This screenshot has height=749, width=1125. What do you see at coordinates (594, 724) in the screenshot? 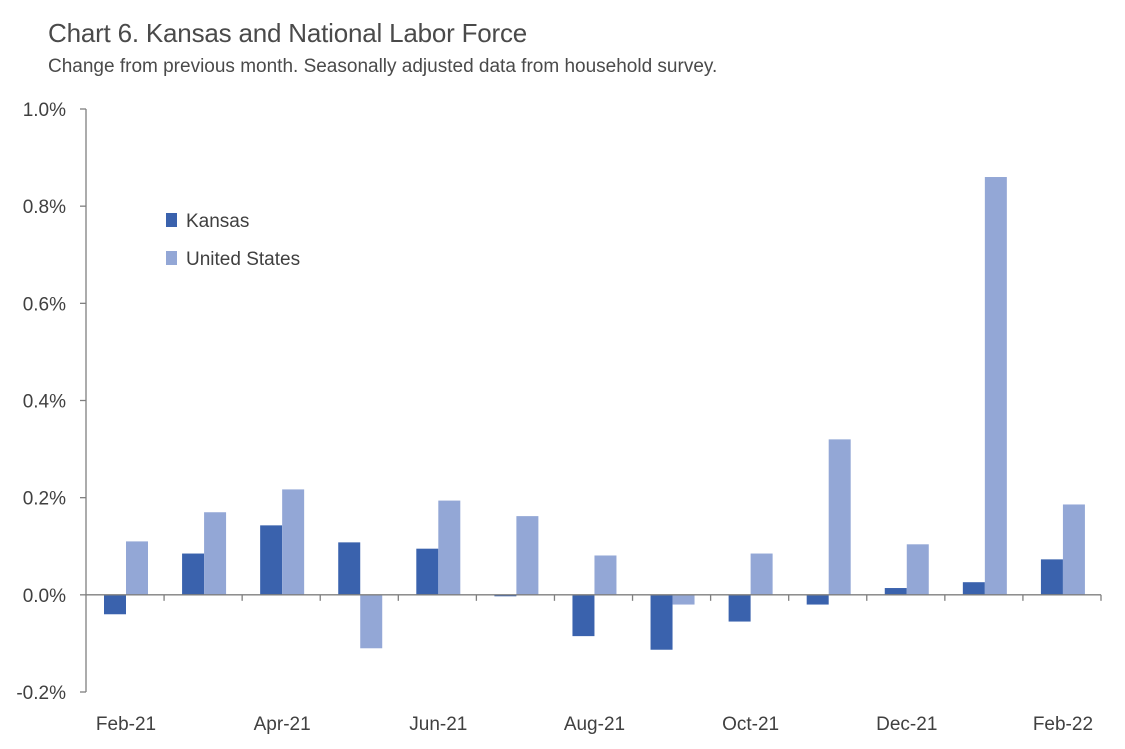
I see `x-tick-label: Aug-21` at bounding box center [594, 724].